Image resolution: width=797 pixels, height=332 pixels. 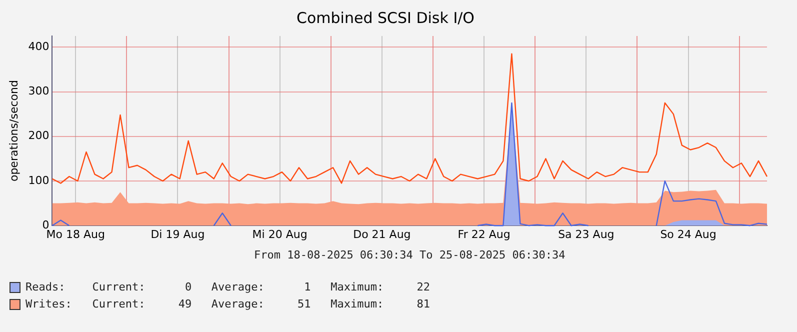 What do you see at coordinates (39, 135) in the screenshot?
I see `y-tick-label: 200` at bounding box center [39, 135].